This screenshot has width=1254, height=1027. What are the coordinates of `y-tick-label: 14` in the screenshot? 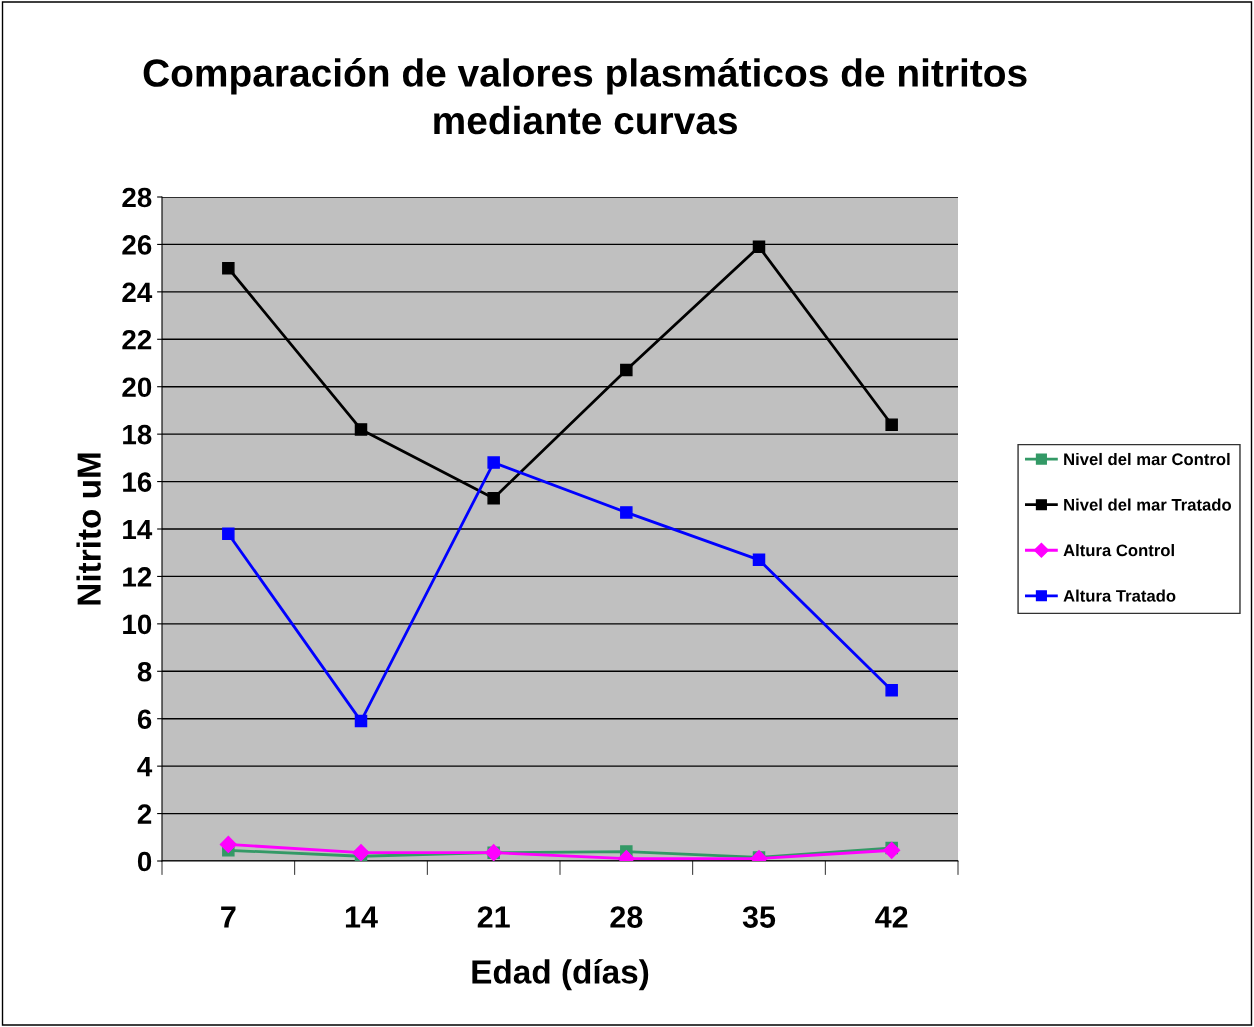 It's located at (138, 529).